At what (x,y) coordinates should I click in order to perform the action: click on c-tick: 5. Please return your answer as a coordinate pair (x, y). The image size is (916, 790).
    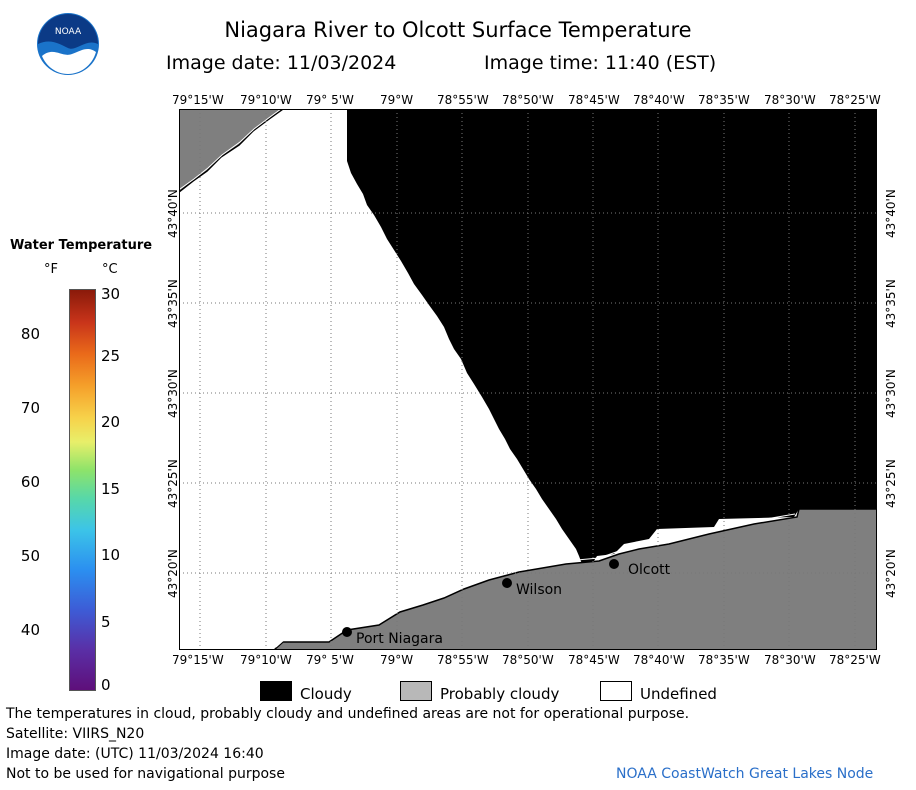
    Looking at the image, I should click on (106, 622).